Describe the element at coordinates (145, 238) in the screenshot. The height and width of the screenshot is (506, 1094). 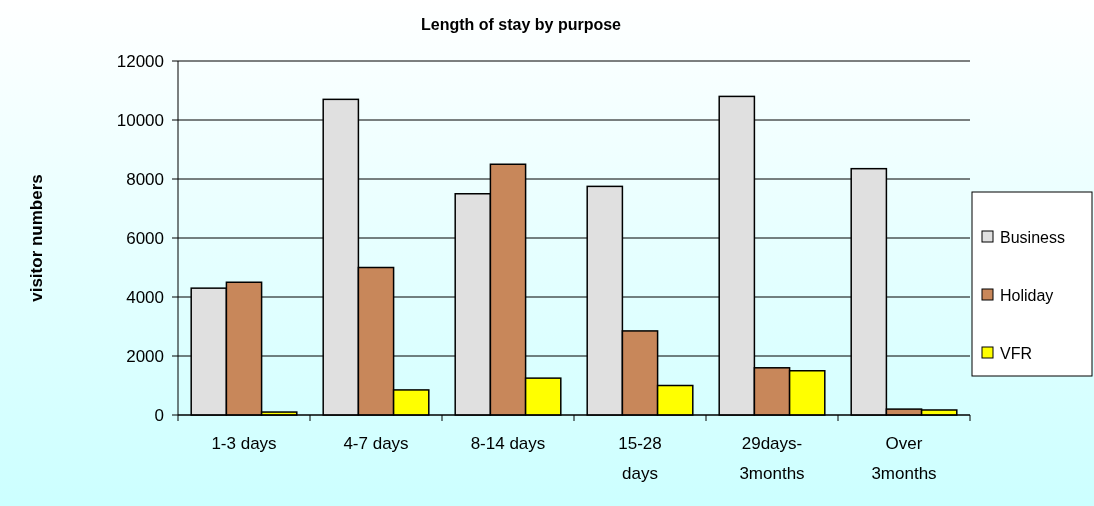
I see `y-tick-label: 6000` at that location.